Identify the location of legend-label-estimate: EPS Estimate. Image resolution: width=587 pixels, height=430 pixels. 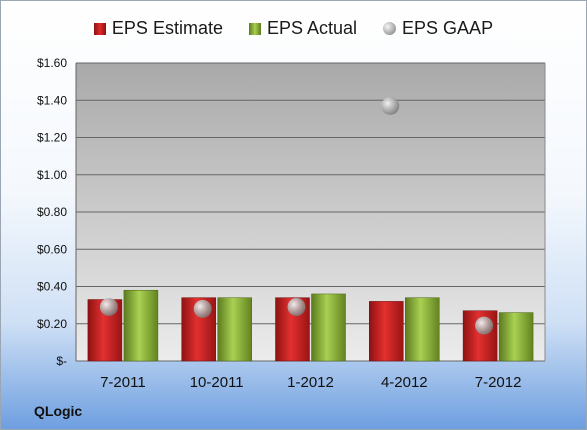
(167, 28).